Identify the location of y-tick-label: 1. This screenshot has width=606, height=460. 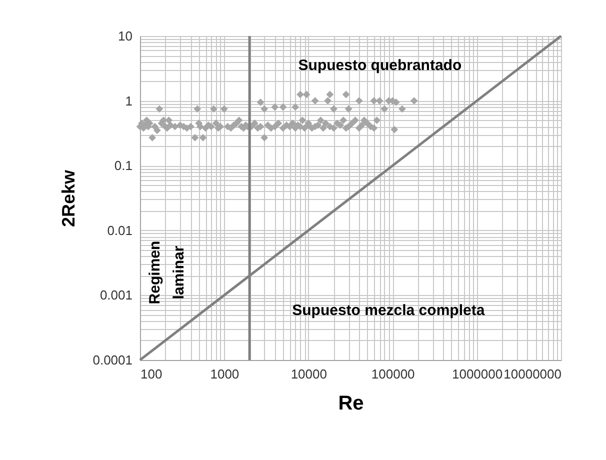
(128, 100).